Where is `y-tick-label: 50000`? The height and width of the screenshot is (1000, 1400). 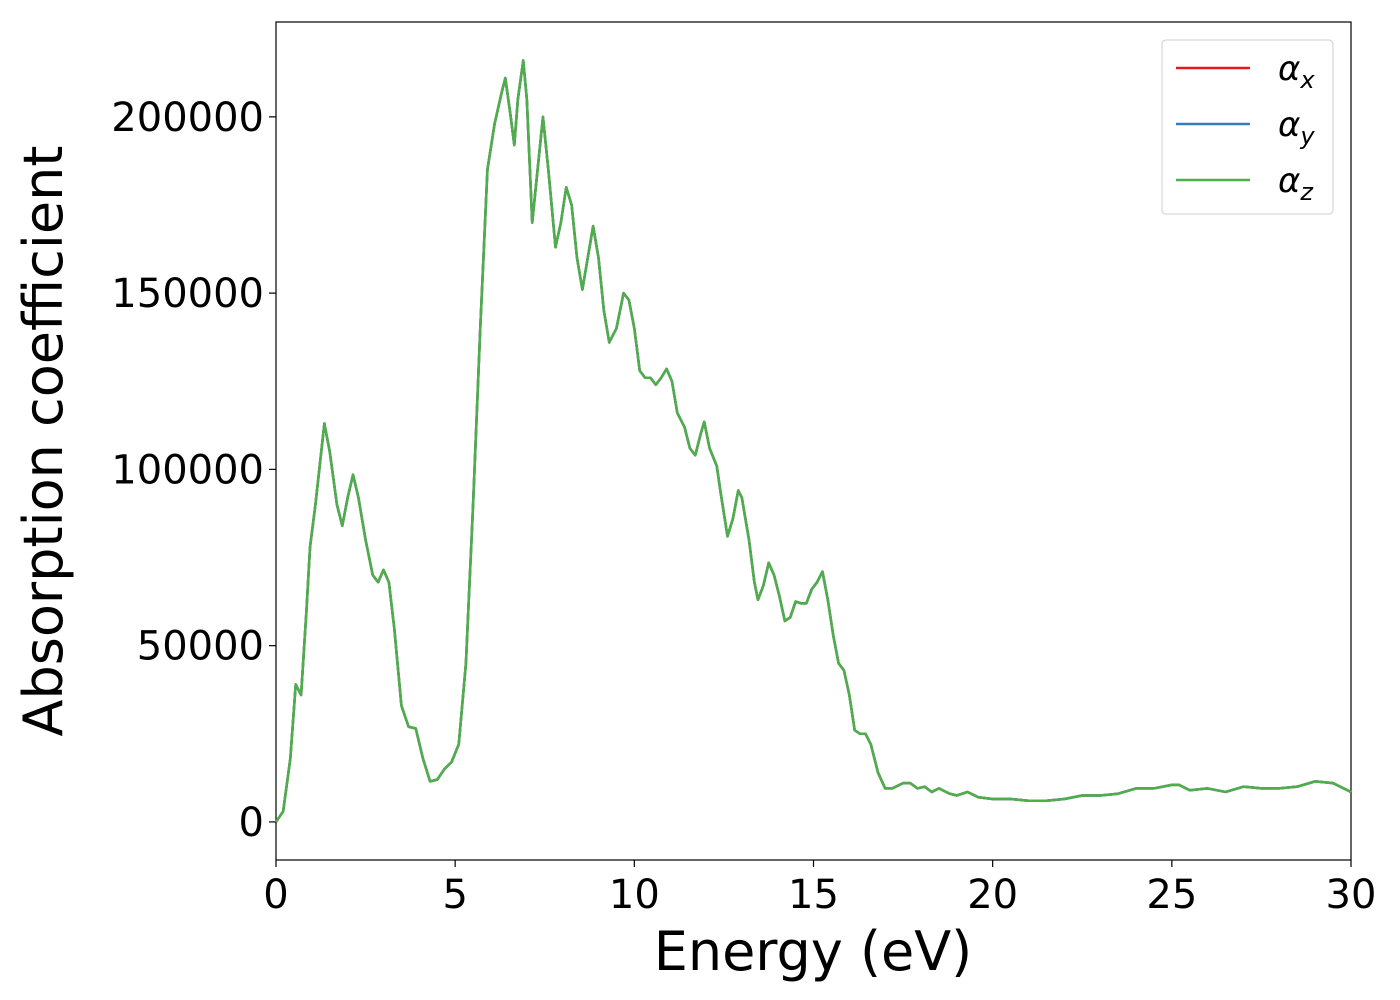
y-tick-label: 50000 is located at coordinates (200, 647).